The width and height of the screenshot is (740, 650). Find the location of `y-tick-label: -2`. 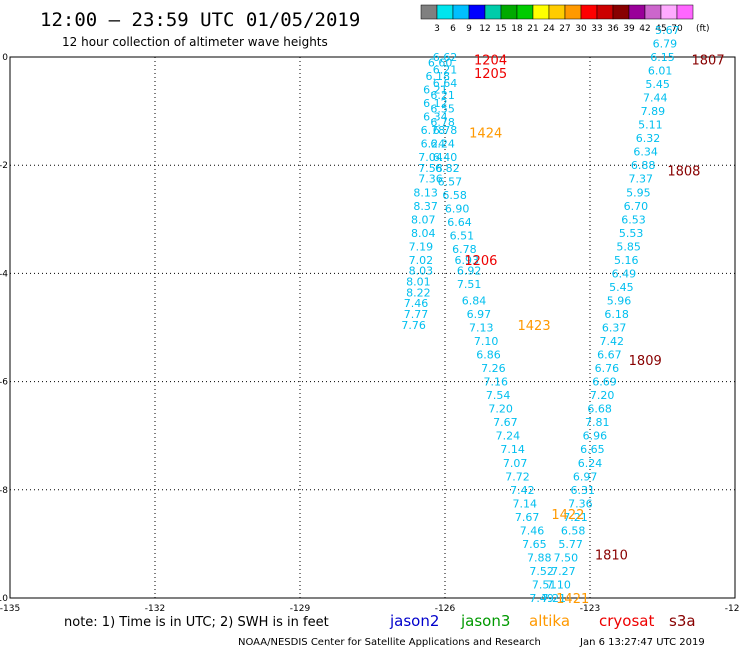

y-tick-label: -2 is located at coordinates (4, 166).